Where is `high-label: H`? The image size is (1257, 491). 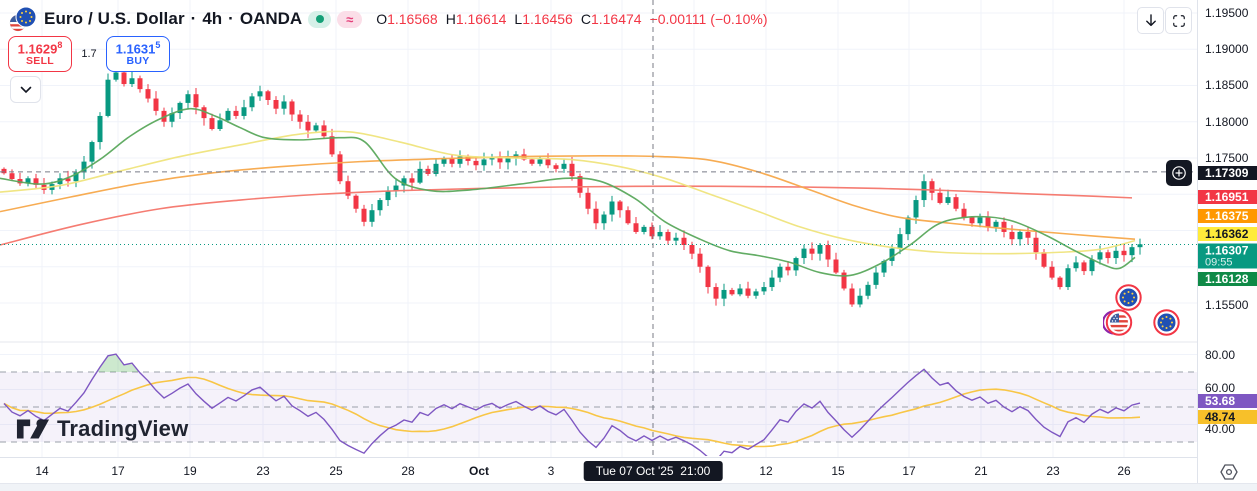 high-label: H is located at coordinates (450, 19).